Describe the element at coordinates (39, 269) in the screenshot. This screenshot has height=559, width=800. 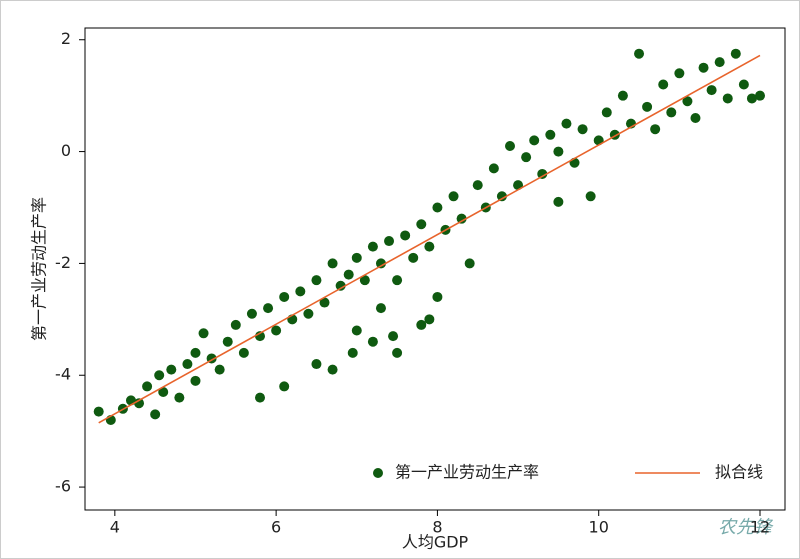
I see `y-axis-label: 第一产业劳动生产率` at that location.